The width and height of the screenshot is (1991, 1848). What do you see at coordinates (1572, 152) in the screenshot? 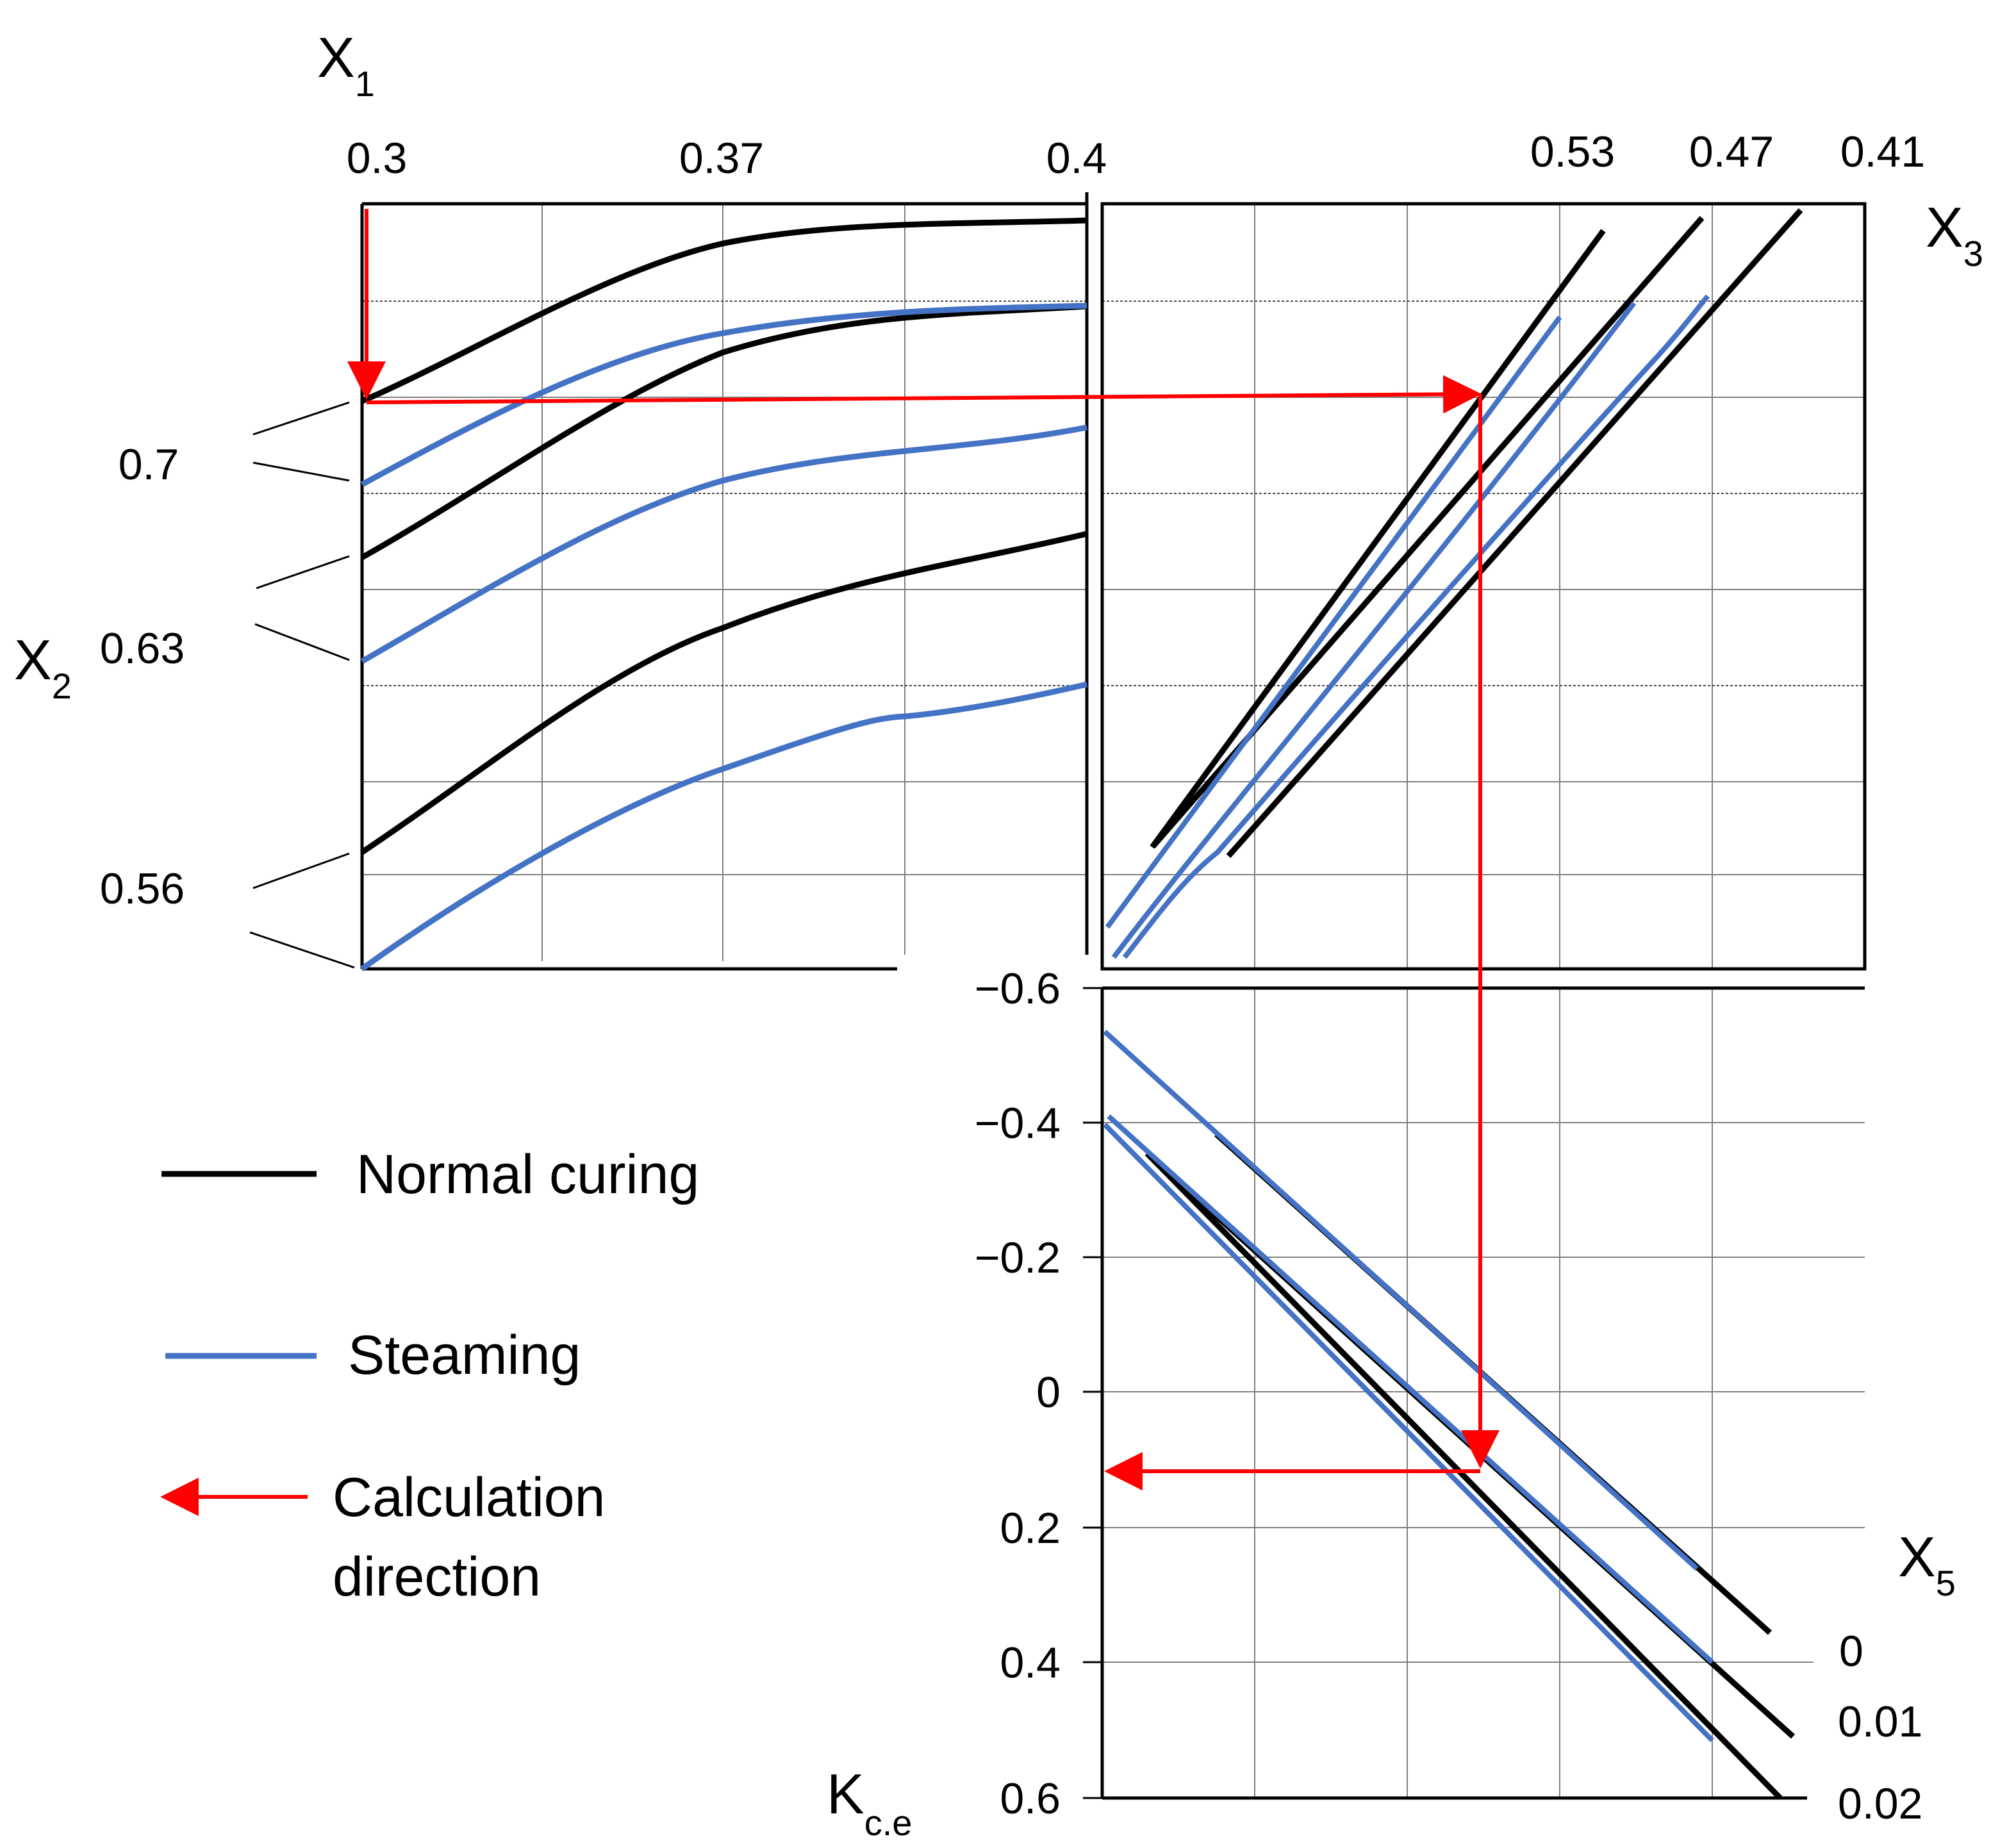
I see `x3-line-label-0: 0.53` at bounding box center [1572, 152].